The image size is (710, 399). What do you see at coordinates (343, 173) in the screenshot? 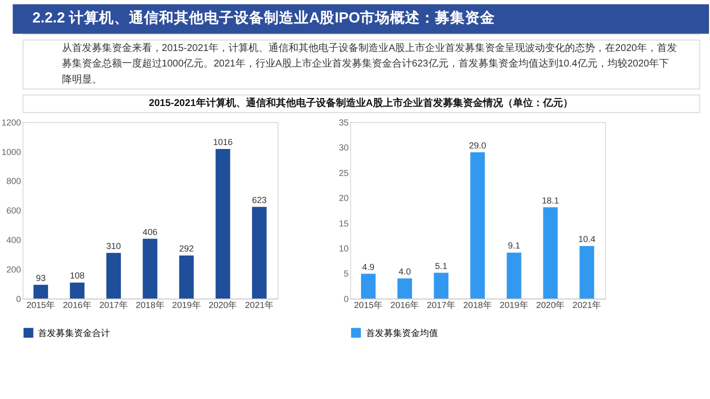
I see `y-tick-label: 25` at bounding box center [343, 173].